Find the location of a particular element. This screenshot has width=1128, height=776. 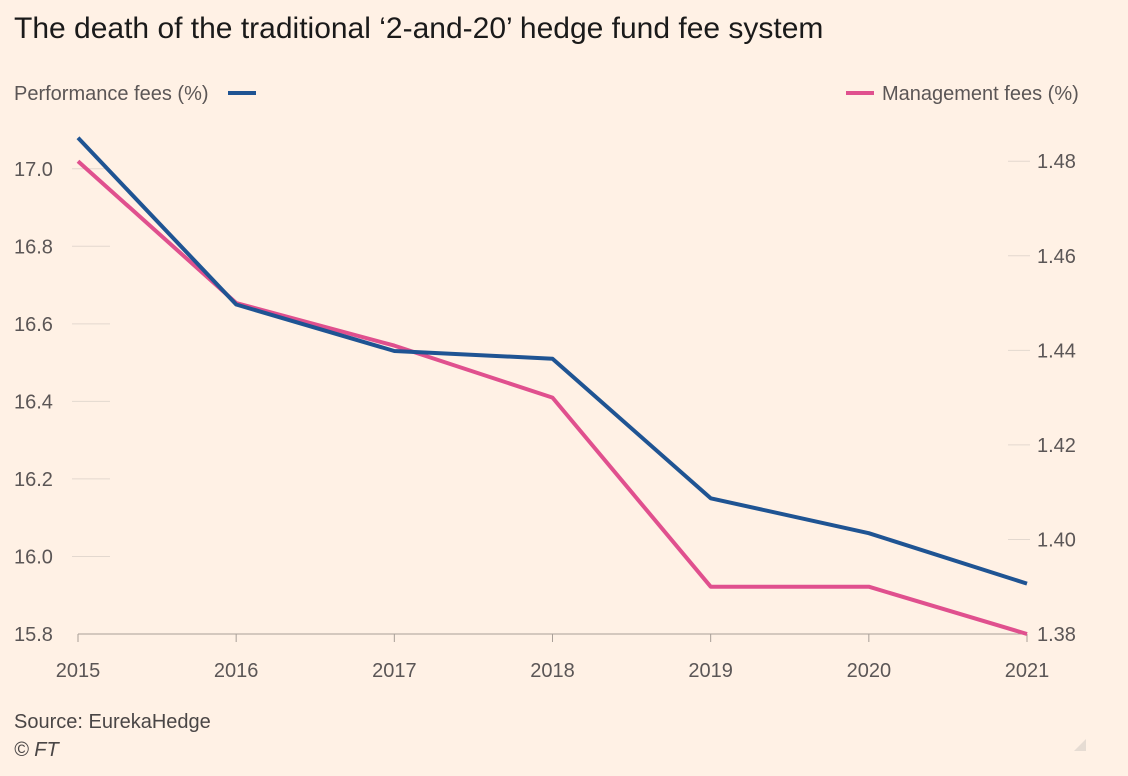

source-note: Source: EurekaHedge is located at coordinates (112, 722).